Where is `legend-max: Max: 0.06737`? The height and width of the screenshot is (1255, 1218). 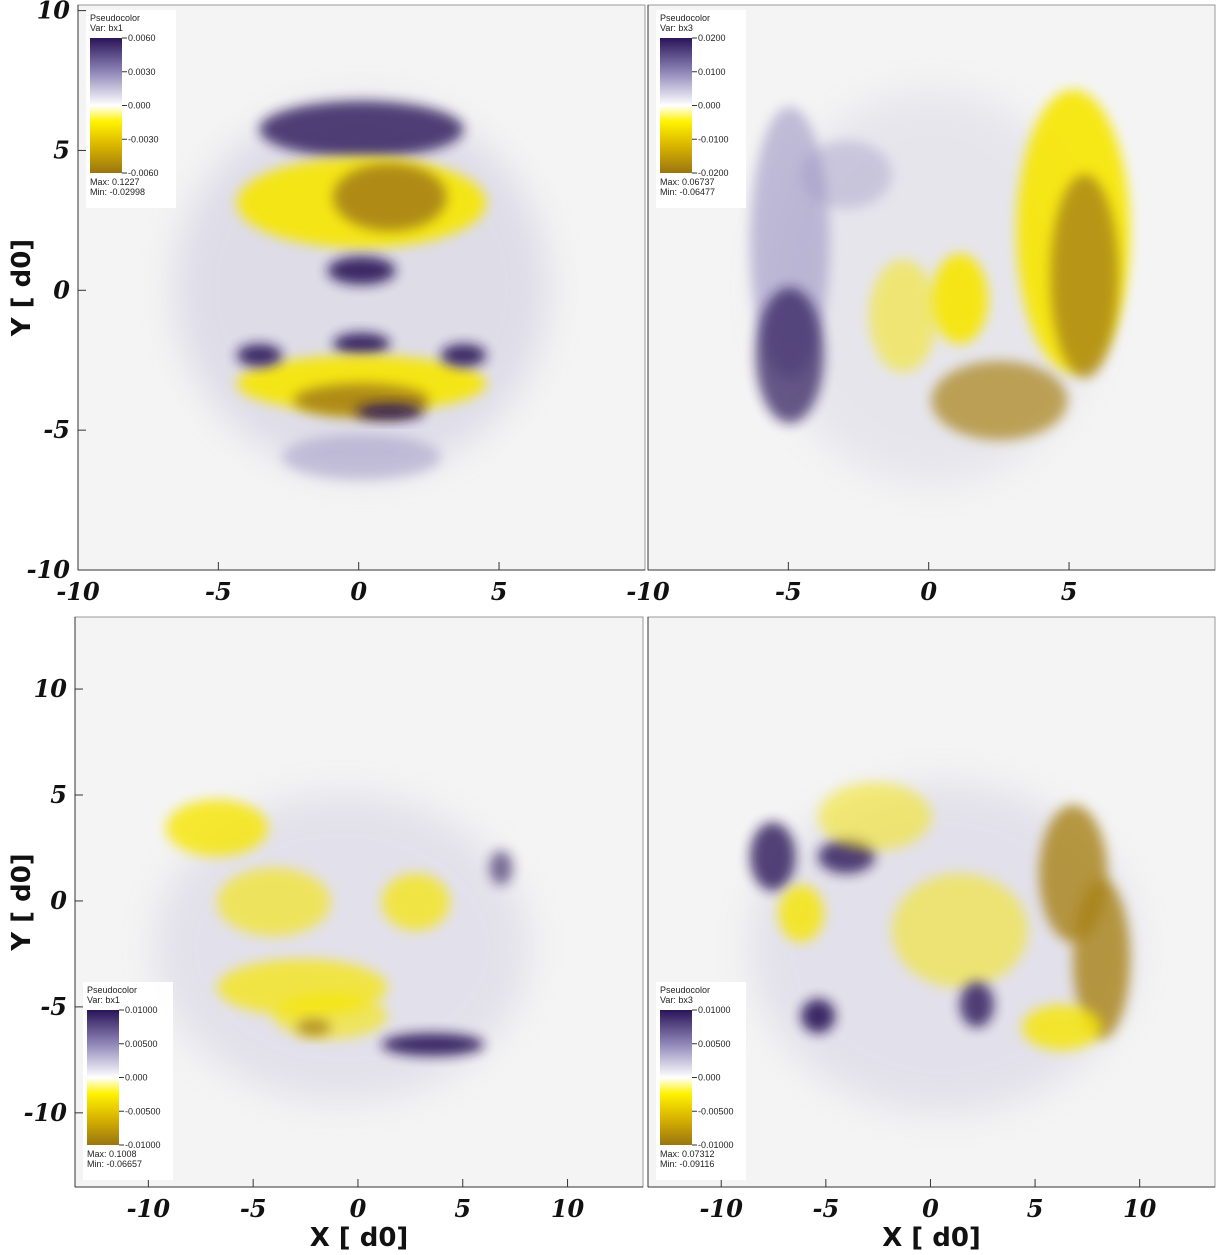
legend-max: Max: 0.06737 is located at coordinates (687, 182).